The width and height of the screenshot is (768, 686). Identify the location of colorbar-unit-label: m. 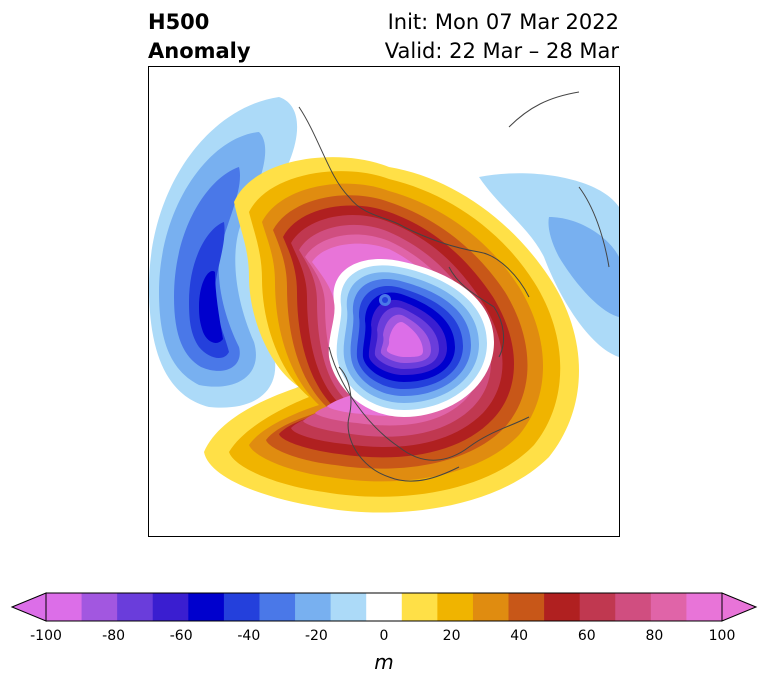
(384, 662).